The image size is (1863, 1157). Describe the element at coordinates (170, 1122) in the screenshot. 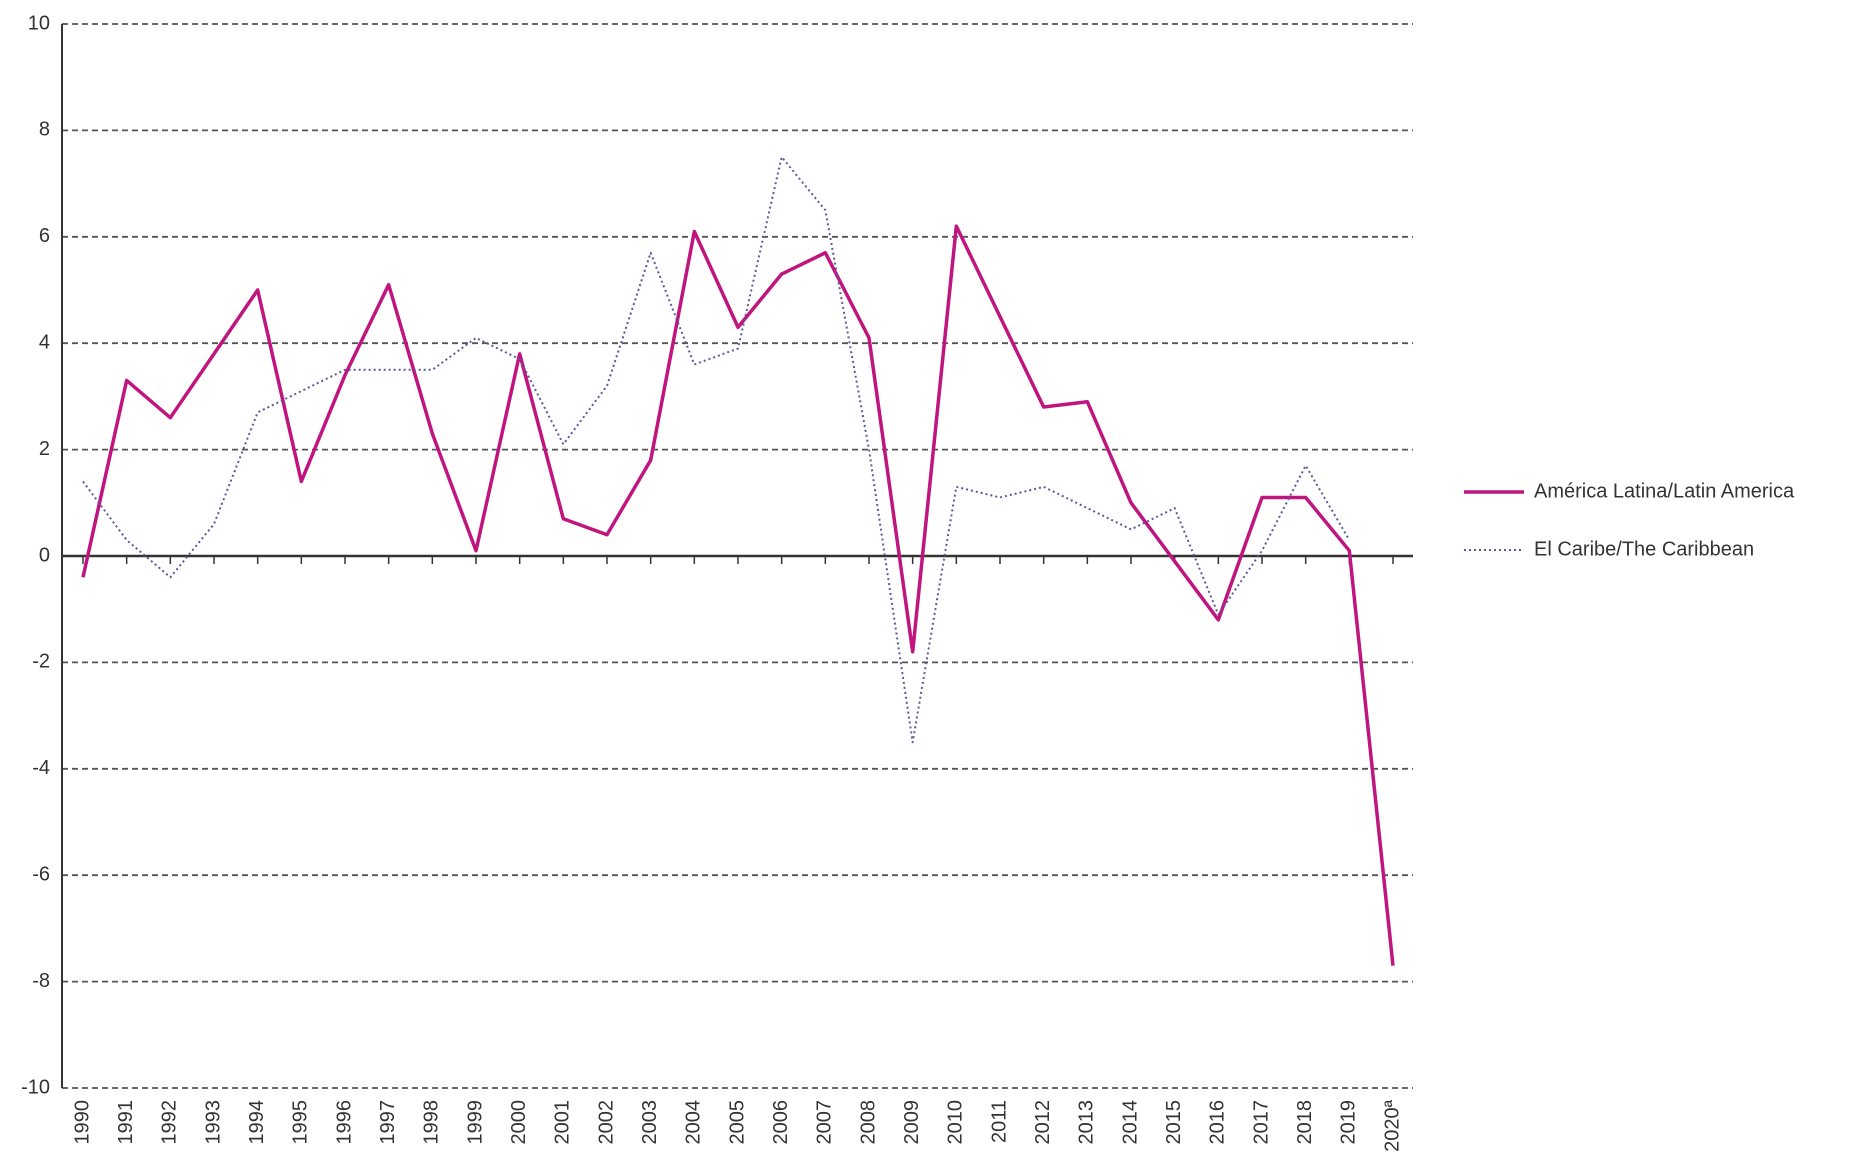

I see `x-tick-label: 1992` at that location.